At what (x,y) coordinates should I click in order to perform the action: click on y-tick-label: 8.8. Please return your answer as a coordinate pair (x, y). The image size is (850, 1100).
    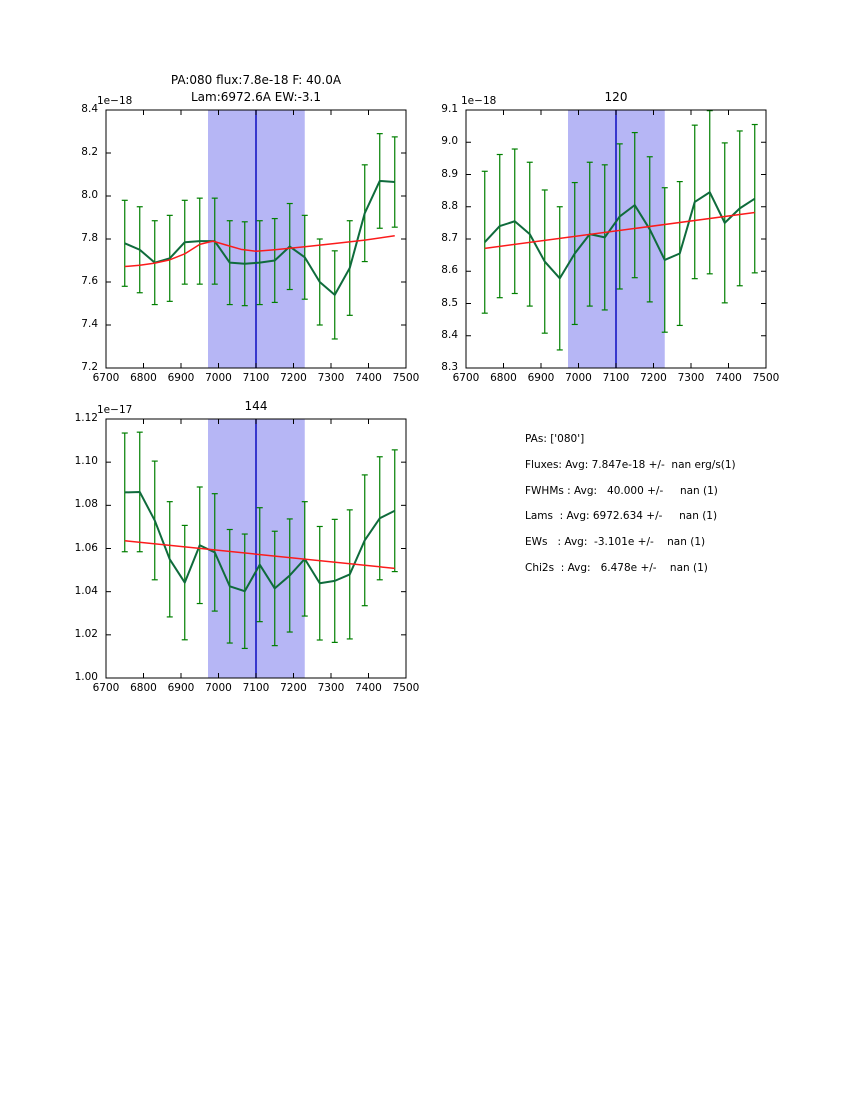
    Looking at the image, I should click on (449, 205).